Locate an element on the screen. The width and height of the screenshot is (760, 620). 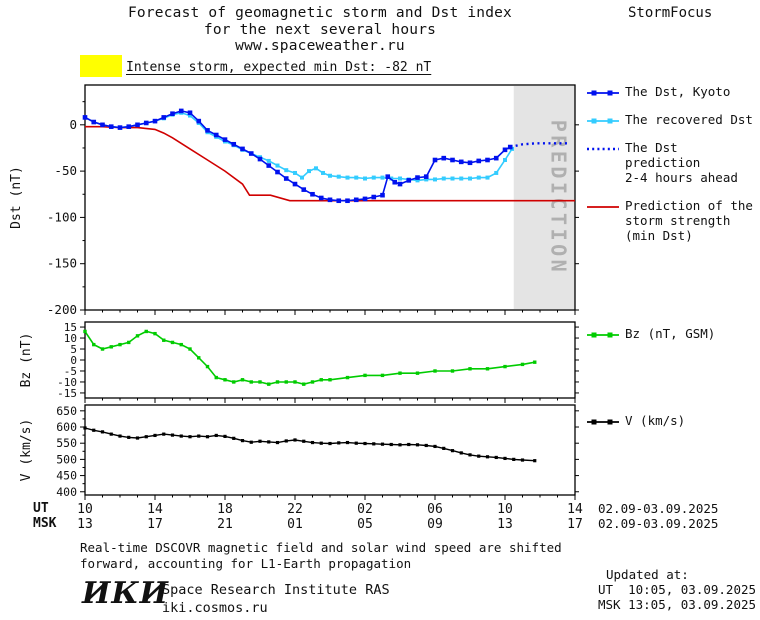
legend-entry-min-dst: Prediction of the storm strength (min Dst) is located at coordinates (673, 220).